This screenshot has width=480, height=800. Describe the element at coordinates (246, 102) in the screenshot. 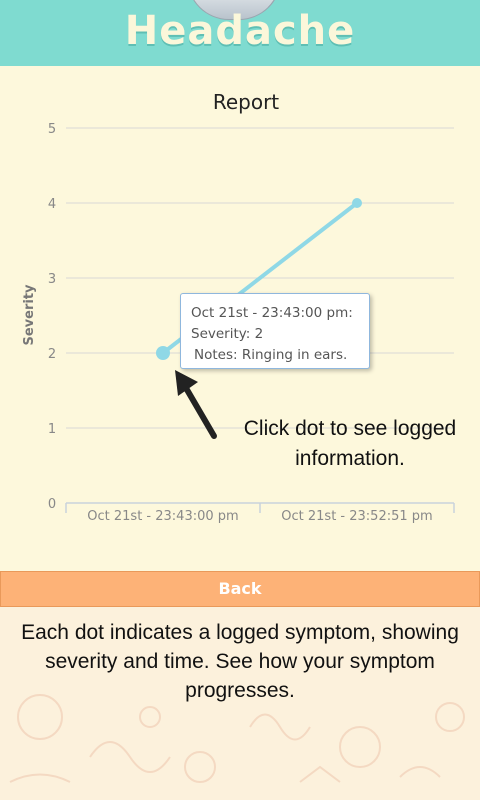

I see `chart-title: Report` at that location.